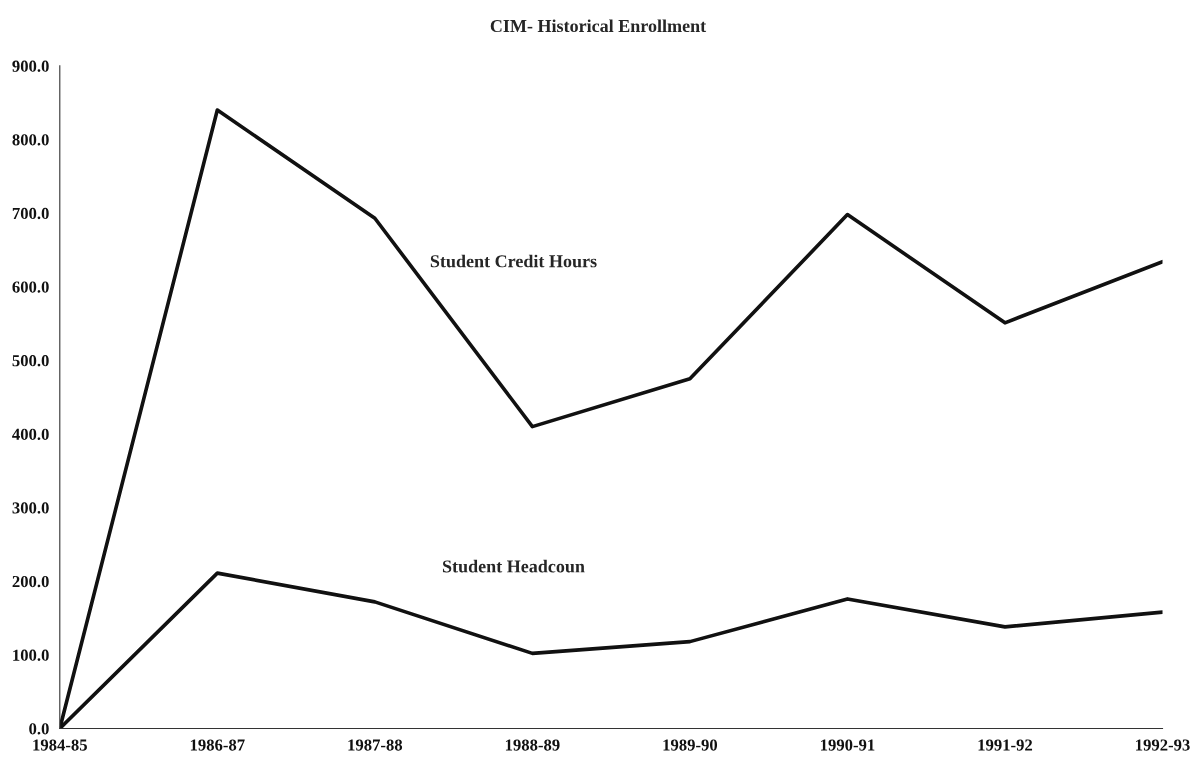 The image size is (1196, 775). I want to click on y-tick-label: 700.0, so click(30, 213).